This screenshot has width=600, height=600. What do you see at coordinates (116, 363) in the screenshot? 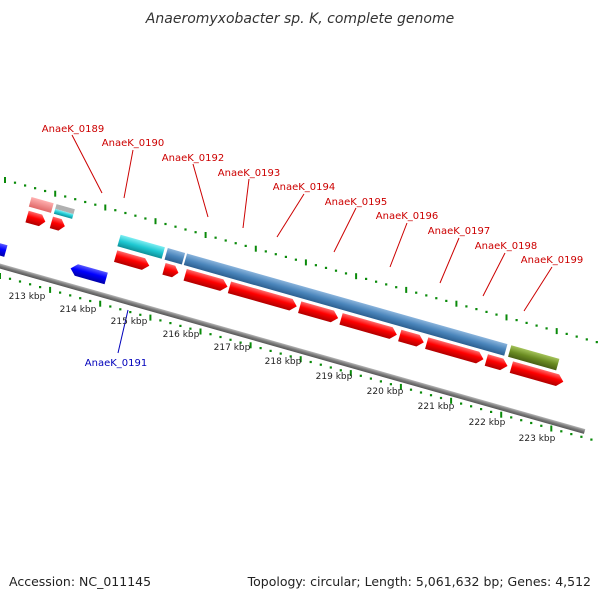
I see `gene-label-anaek-0191: AnaeK_0191` at bounding box center [116, 363].